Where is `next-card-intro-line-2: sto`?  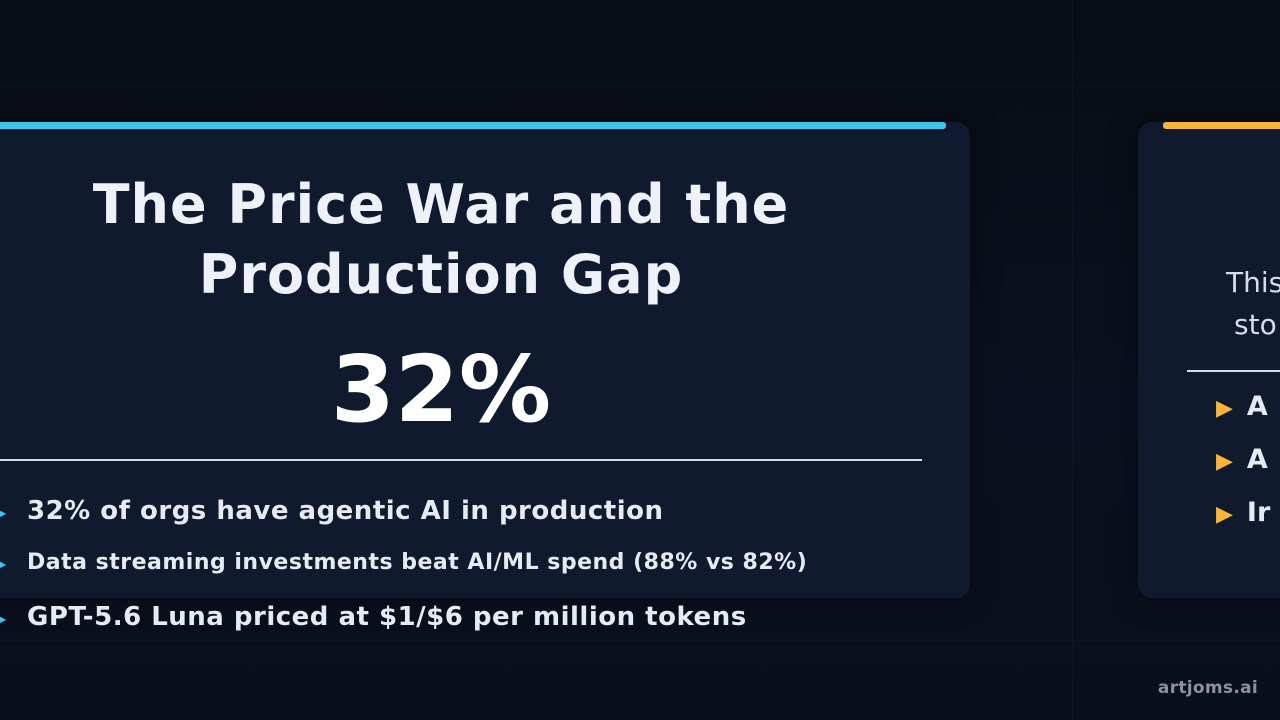 next-card-intro-line-2: sto is located at coordinates (1255, 324).